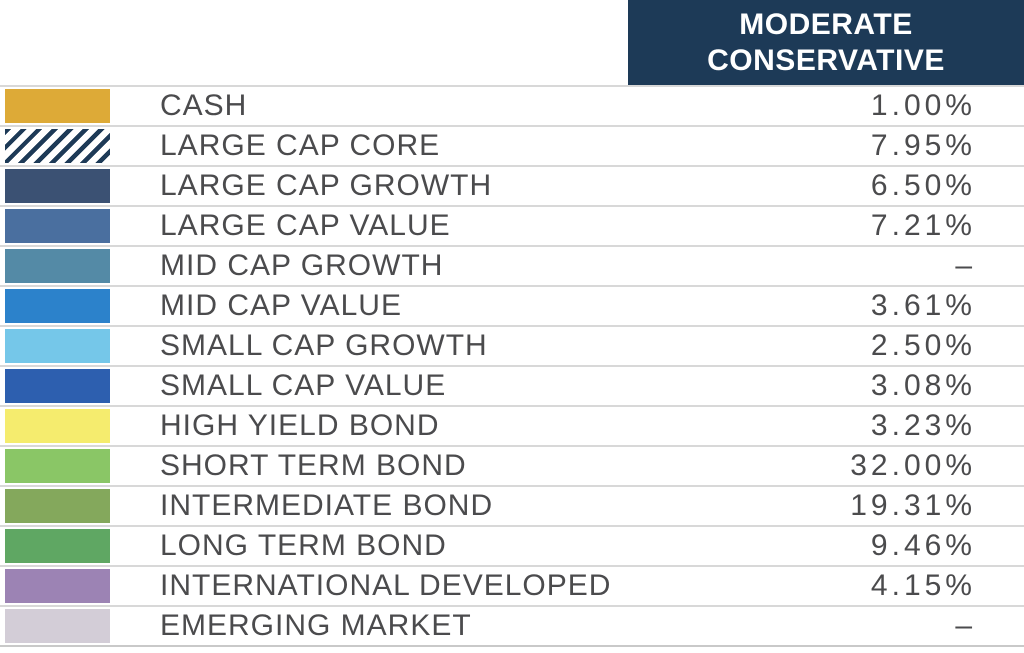  Describe the element at coordinates (512, 465) in the screenshot. I see `table-row-short-term-bond: SHORT TERM BOND 32.00%` at that location.